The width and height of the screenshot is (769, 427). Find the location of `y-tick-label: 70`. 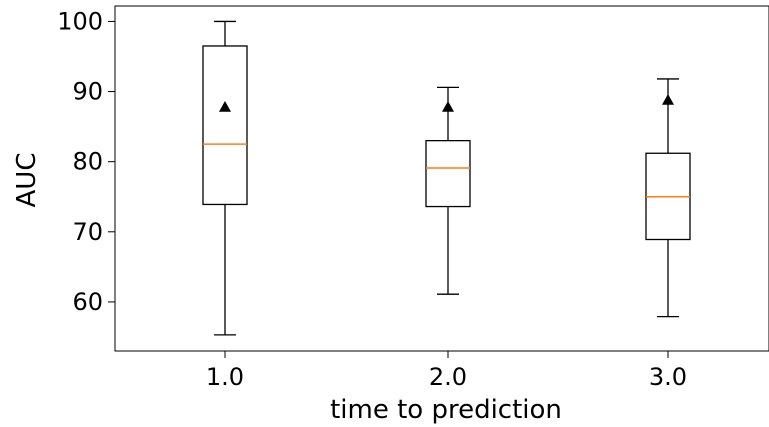

y-tick-label: 70 is located at coordinates (87, 232).